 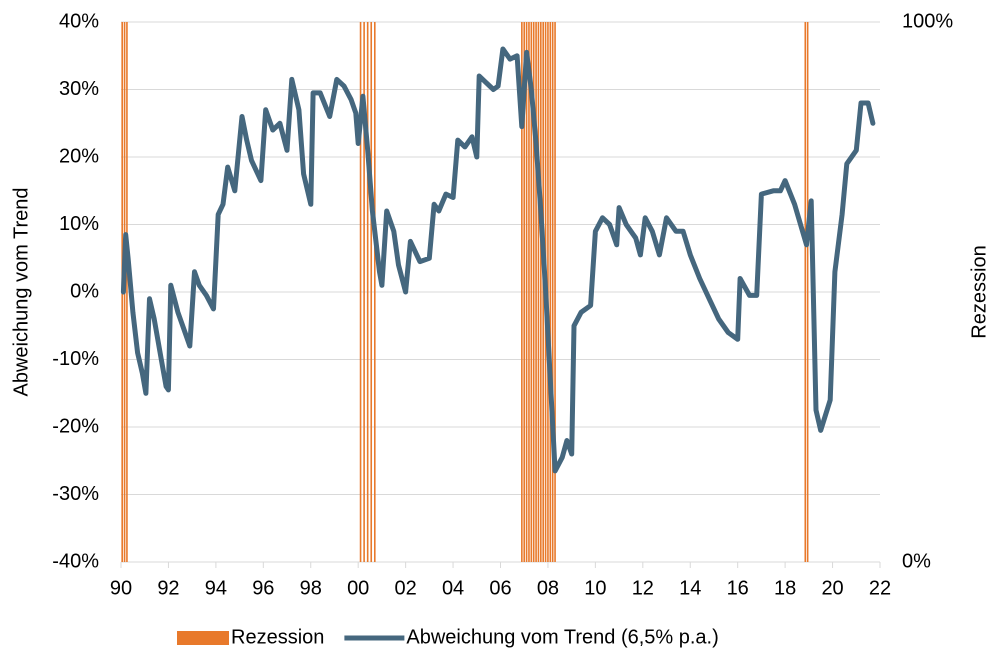 What do you see at coordinates (311, 588) in the screenshot?
I see `x-tick-label: 98` at bounding box center [311, 588].